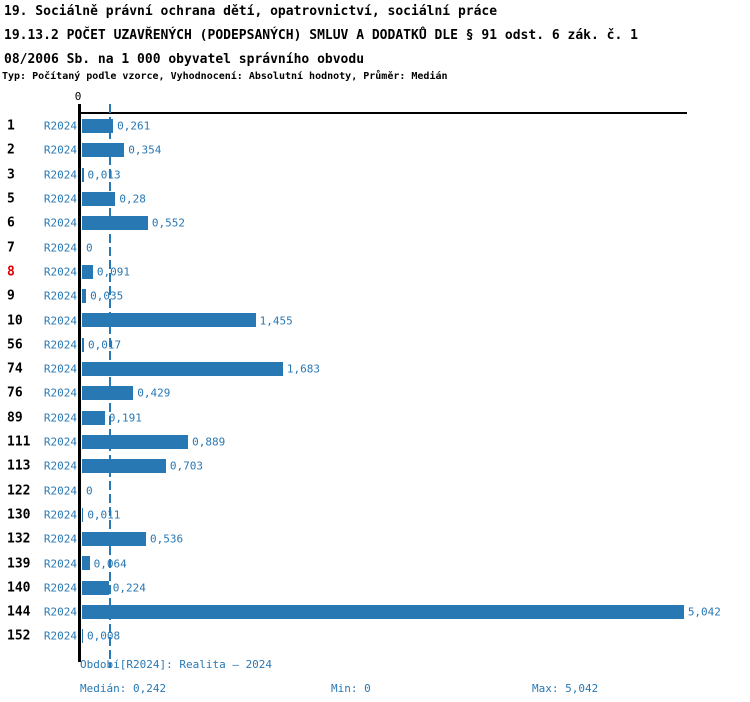  What do you see at coordinates (375, 442) in the screenshot?
I see `chart-row: 111 R2024 0,889` at bounding box center [375, 442].